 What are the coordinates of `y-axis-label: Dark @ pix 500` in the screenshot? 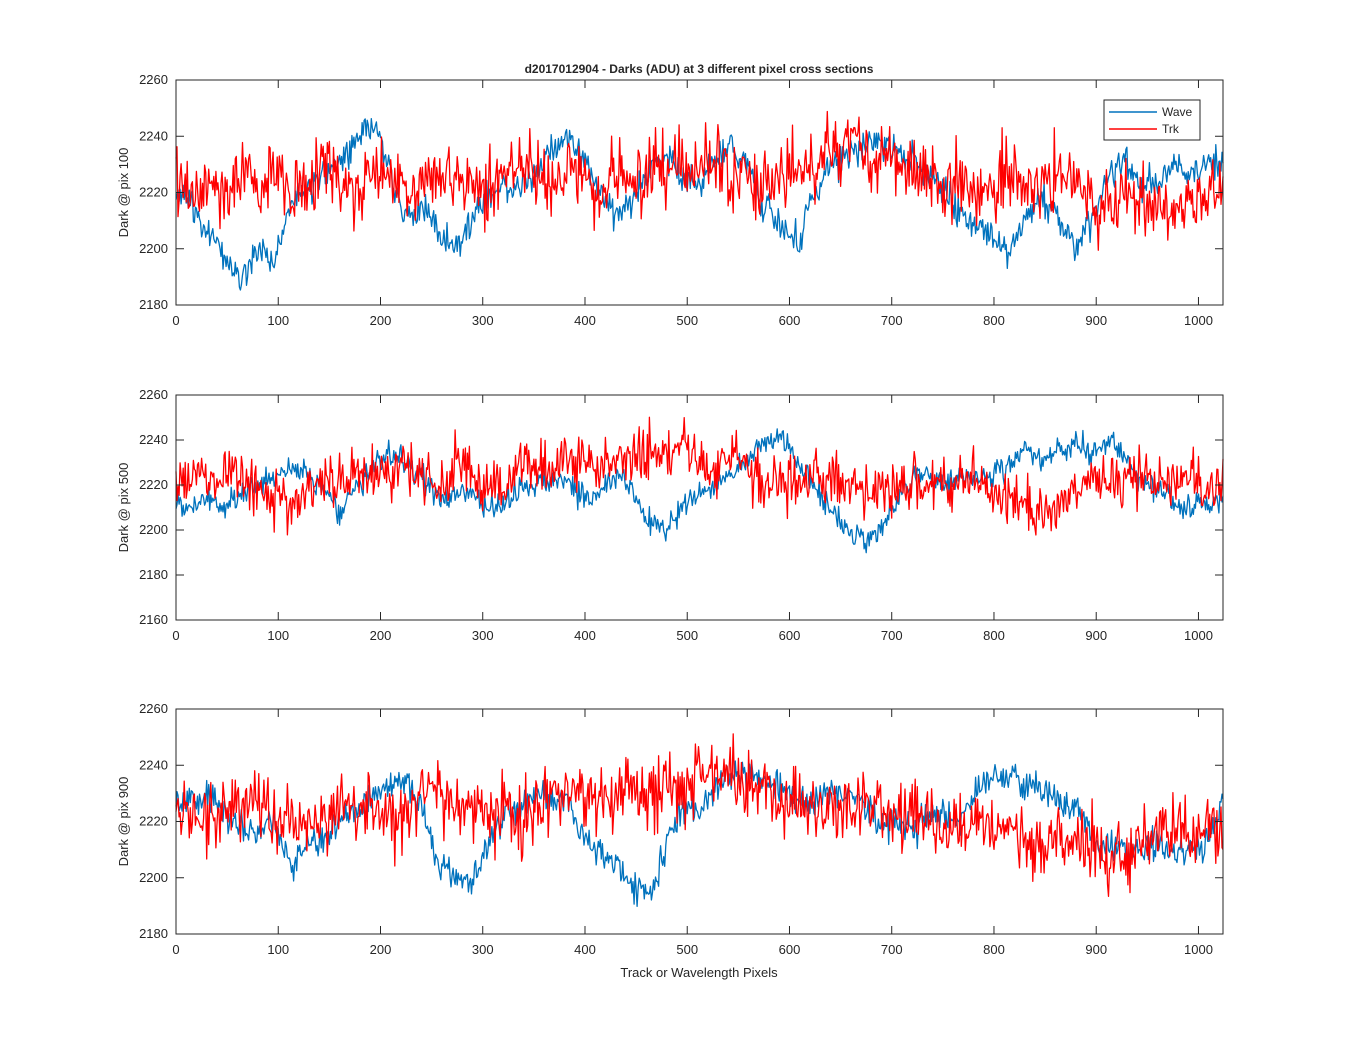 It's located at (123, 508).